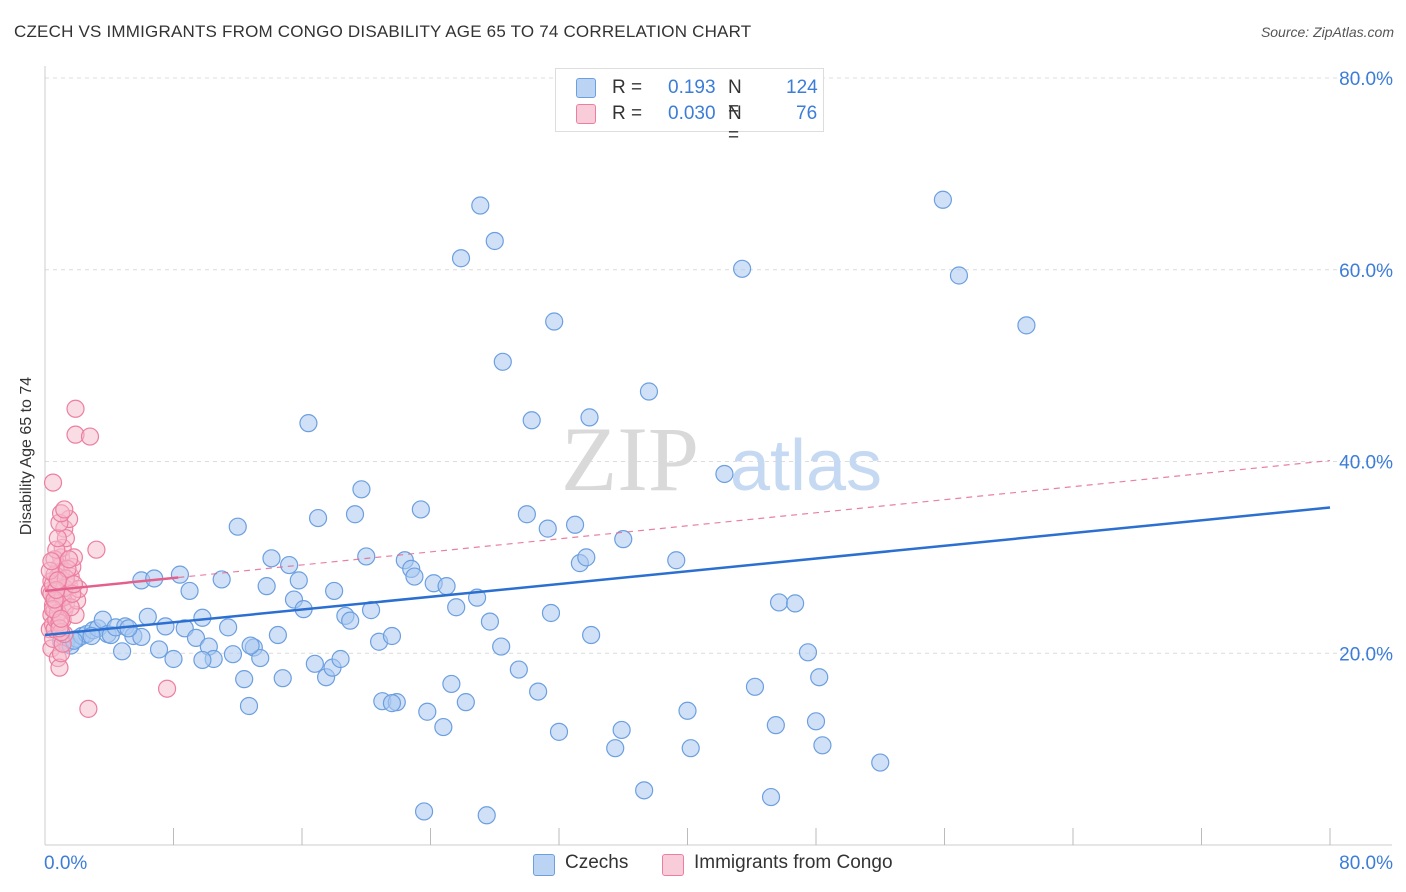 Image resolution: width=1406 pixels, height=892 pixels. I want to click on x-tick-label: 80.0%, so click(1366, 863).